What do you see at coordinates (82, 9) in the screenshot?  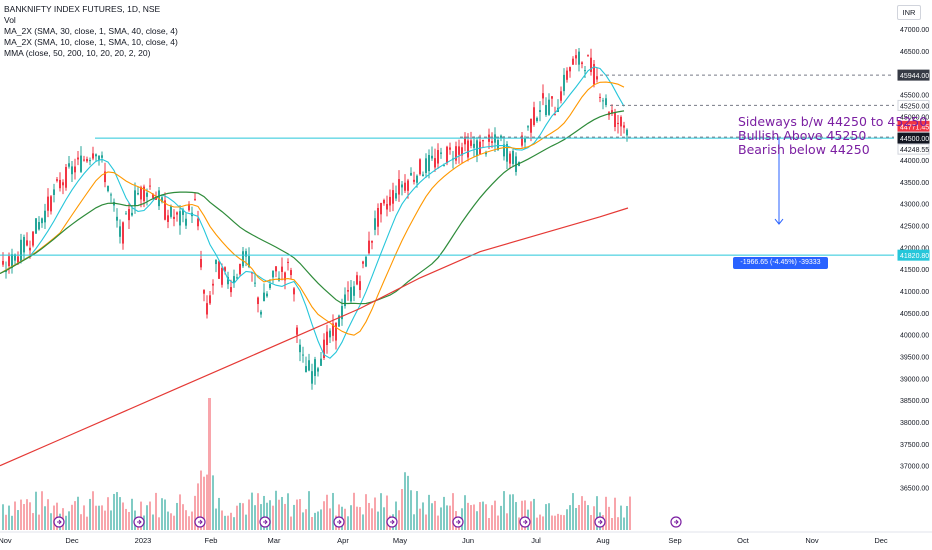 I see `symbol-title: BANKNIFTY INDEX FUTURES, 1D, NSE` at bounding box center [82, 9].